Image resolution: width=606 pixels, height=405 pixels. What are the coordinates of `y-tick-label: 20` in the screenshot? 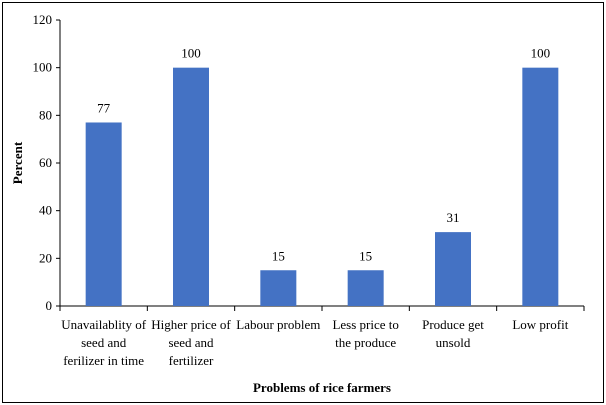 It's located at (45, 257).